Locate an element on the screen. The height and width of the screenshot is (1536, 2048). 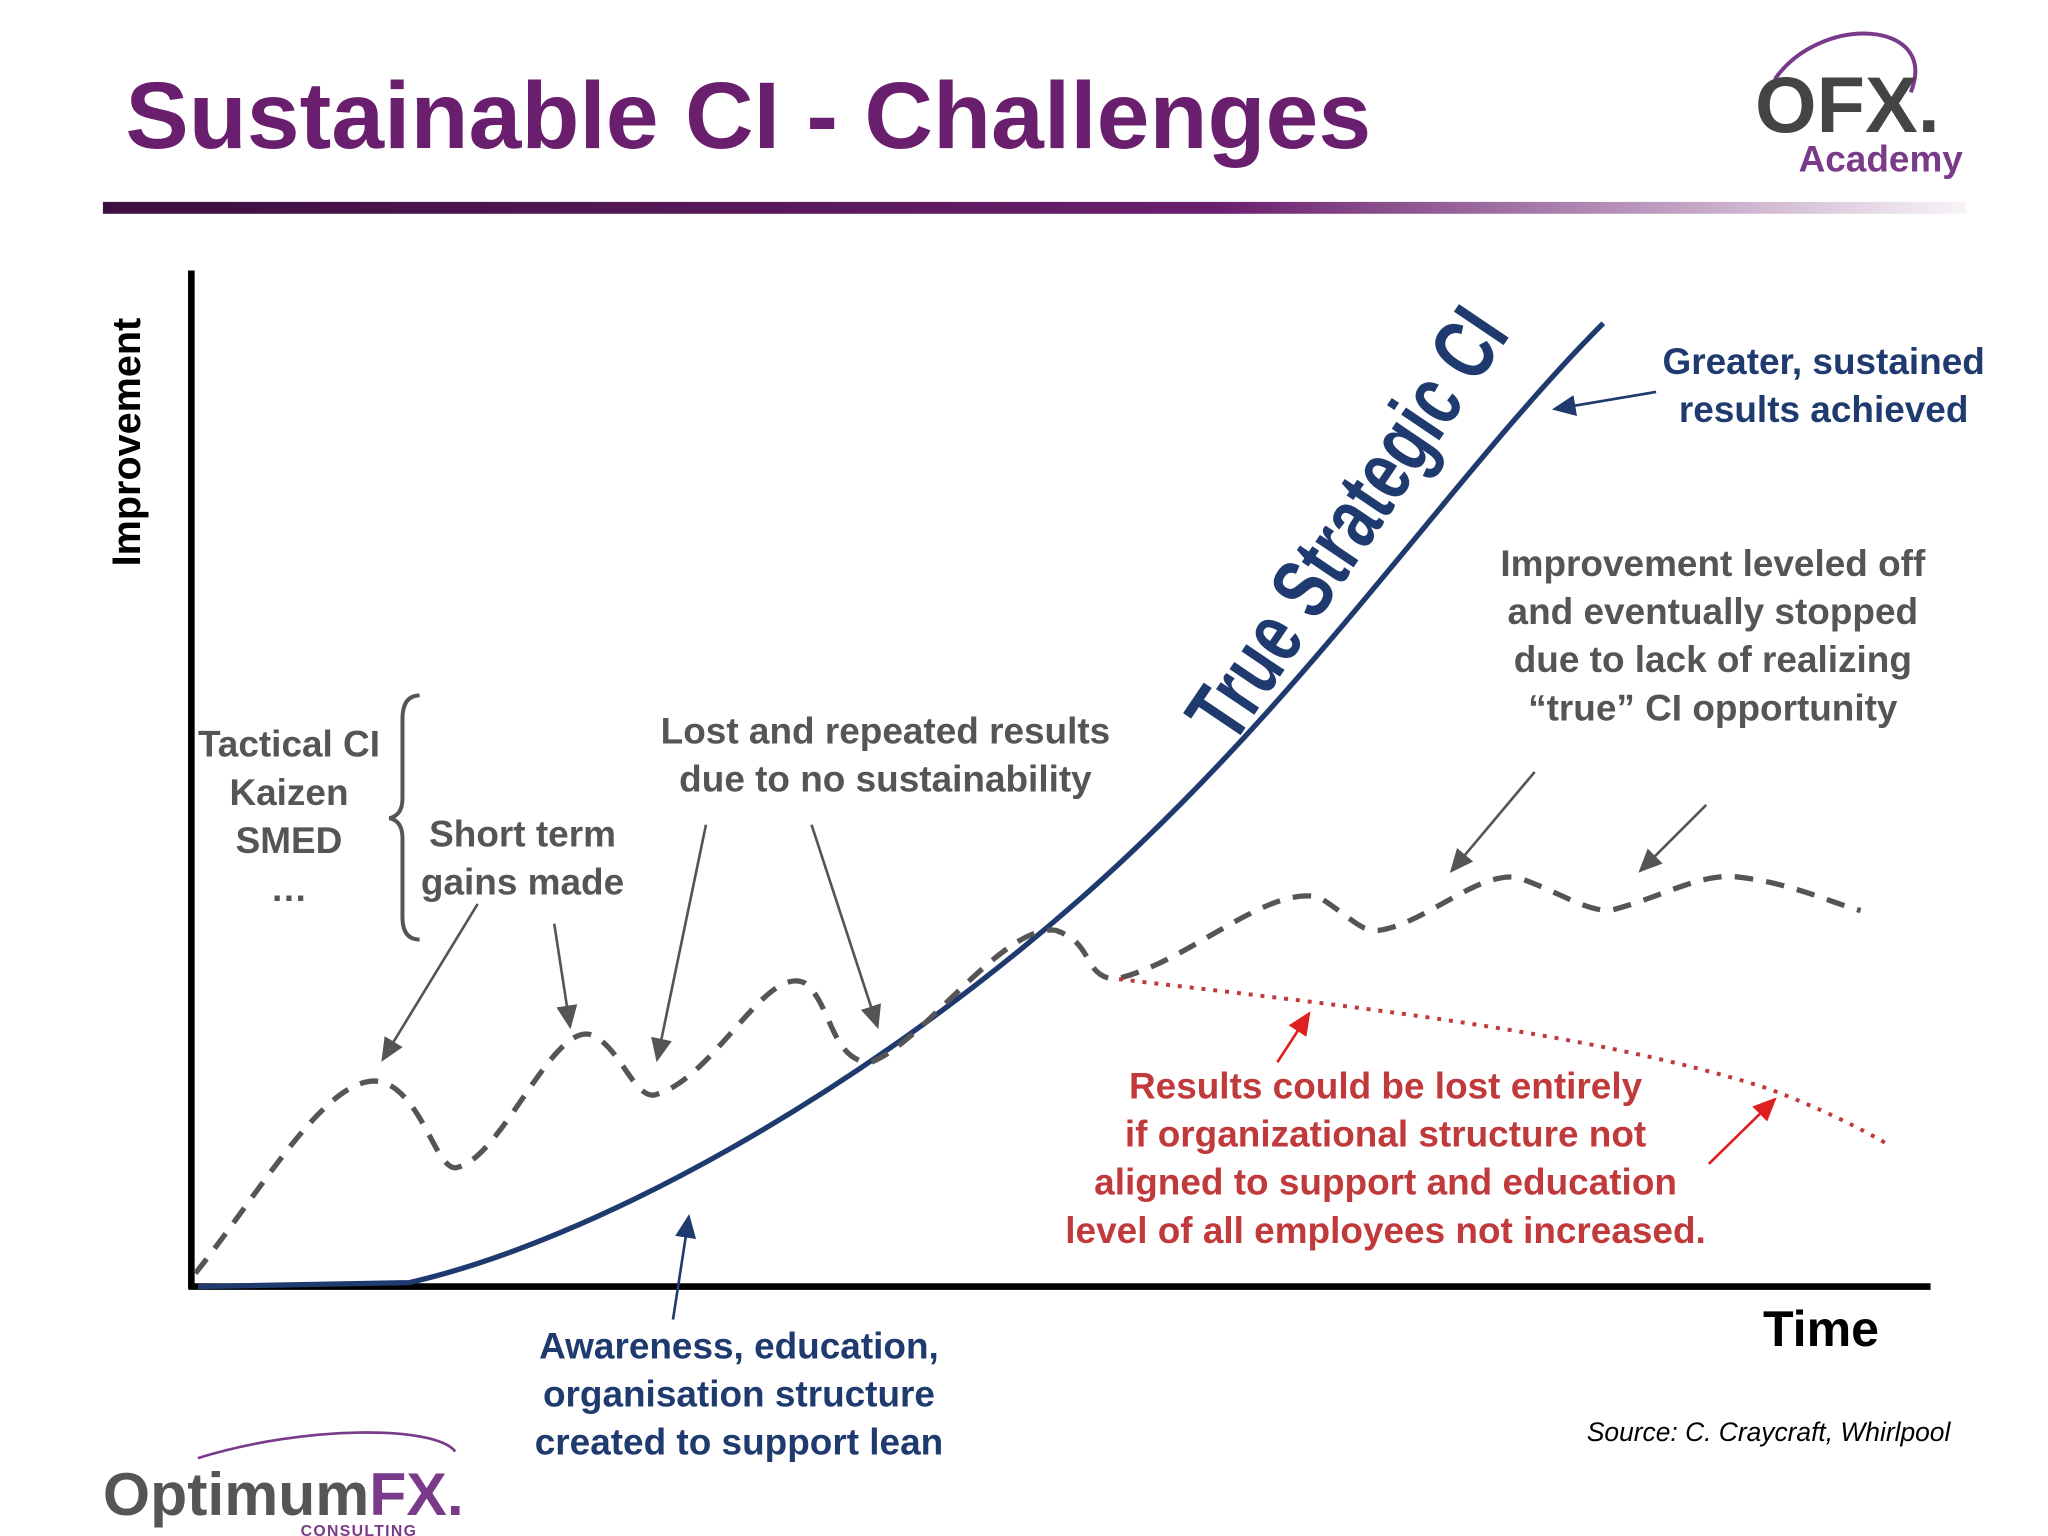
annotation-line: Short term is located at coordinates (522, 833).